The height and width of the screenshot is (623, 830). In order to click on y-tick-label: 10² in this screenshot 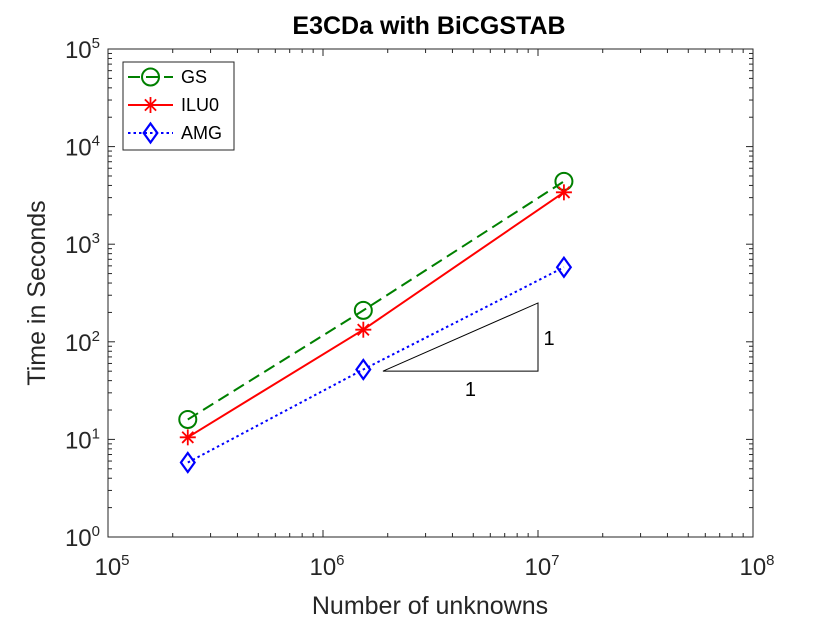, I will do `click(82, 342)`.